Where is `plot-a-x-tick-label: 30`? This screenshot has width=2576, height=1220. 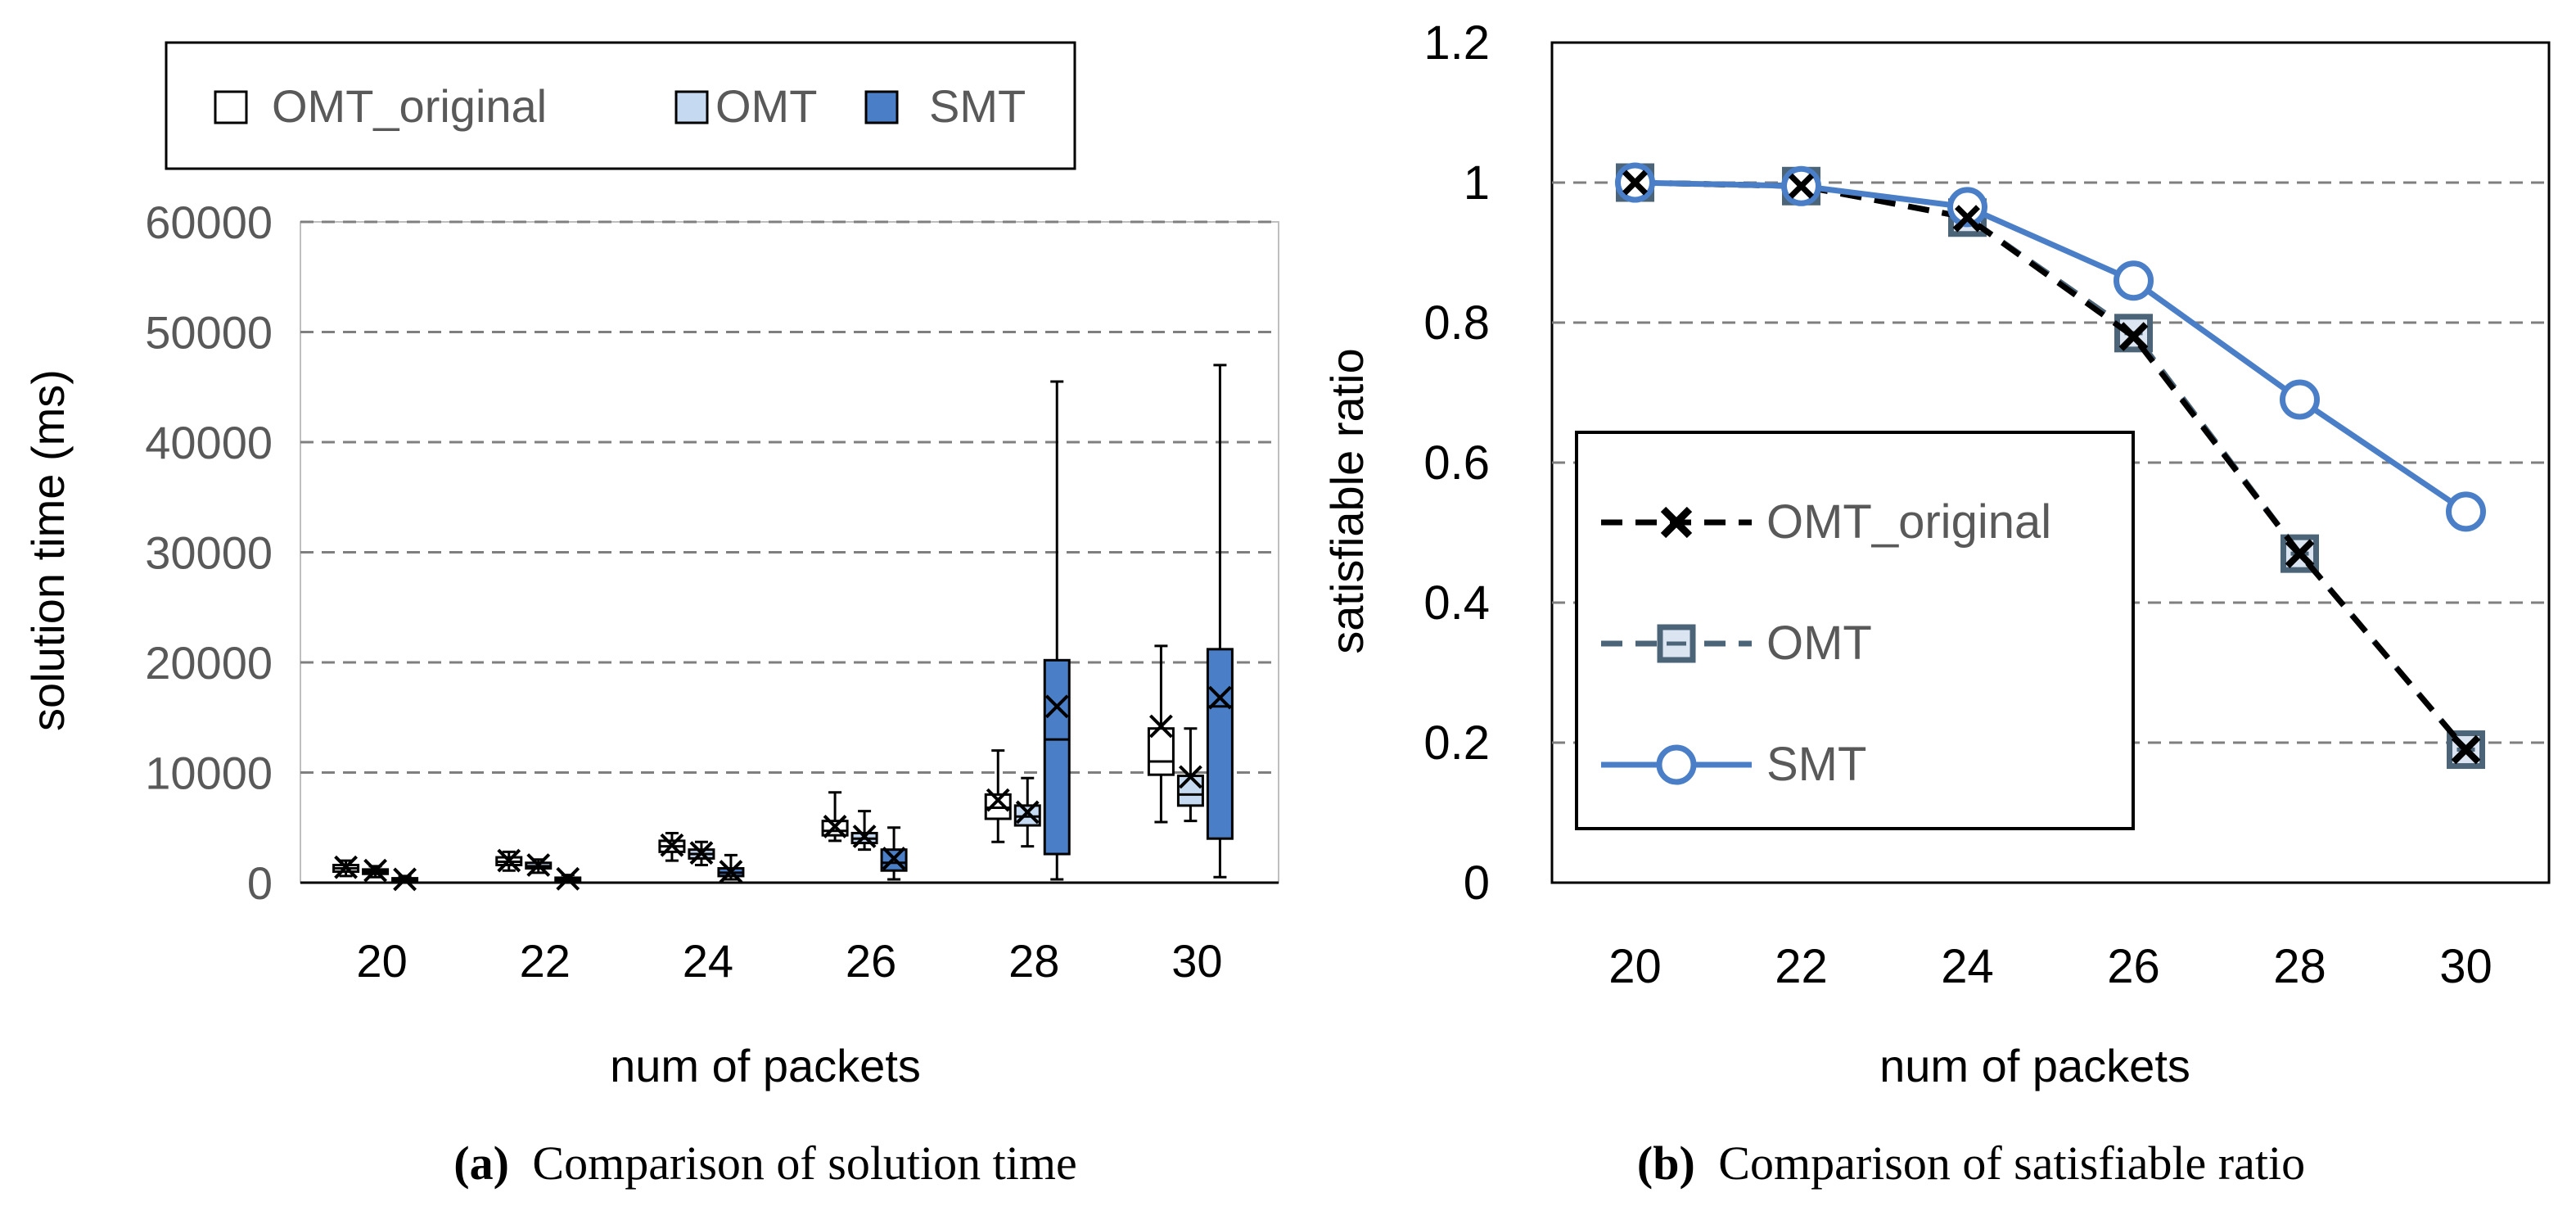
plot-a-x-tick-label: 30 is located at coordinates (1196, 961).